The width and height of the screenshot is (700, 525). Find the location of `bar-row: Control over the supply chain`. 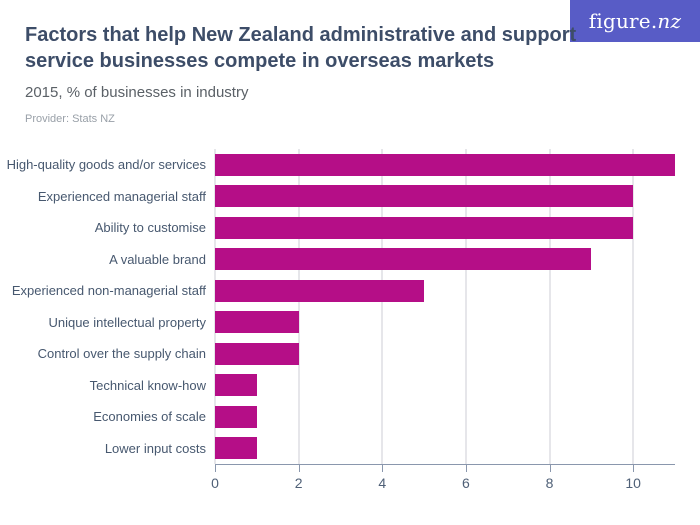

bar-row: Control over the supply chain is located at coordinates (350, 354).